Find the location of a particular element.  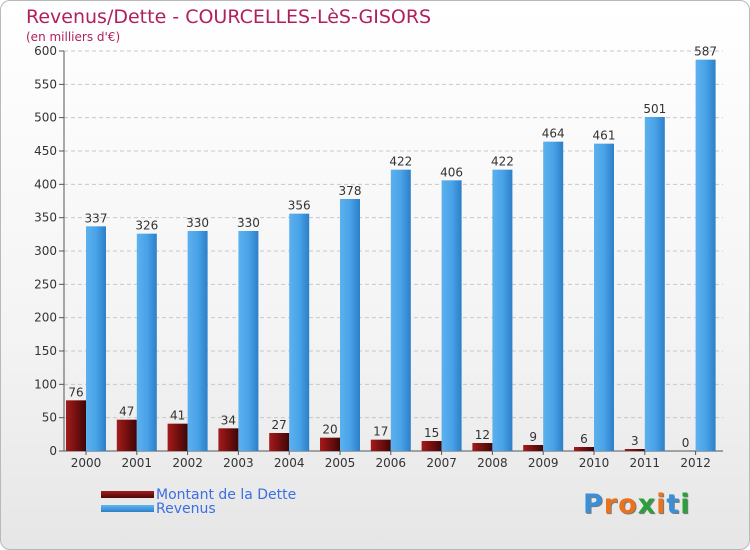

data-label-dette: 0 is located at coordinates (686, 443).